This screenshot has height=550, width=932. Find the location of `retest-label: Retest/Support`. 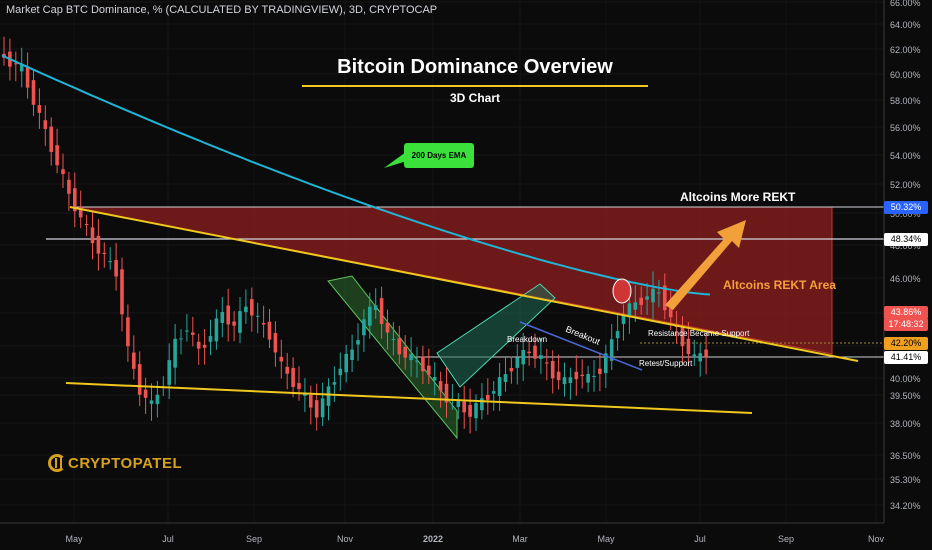

retest-label: Retest/Support is located at coordinates (666, 363).